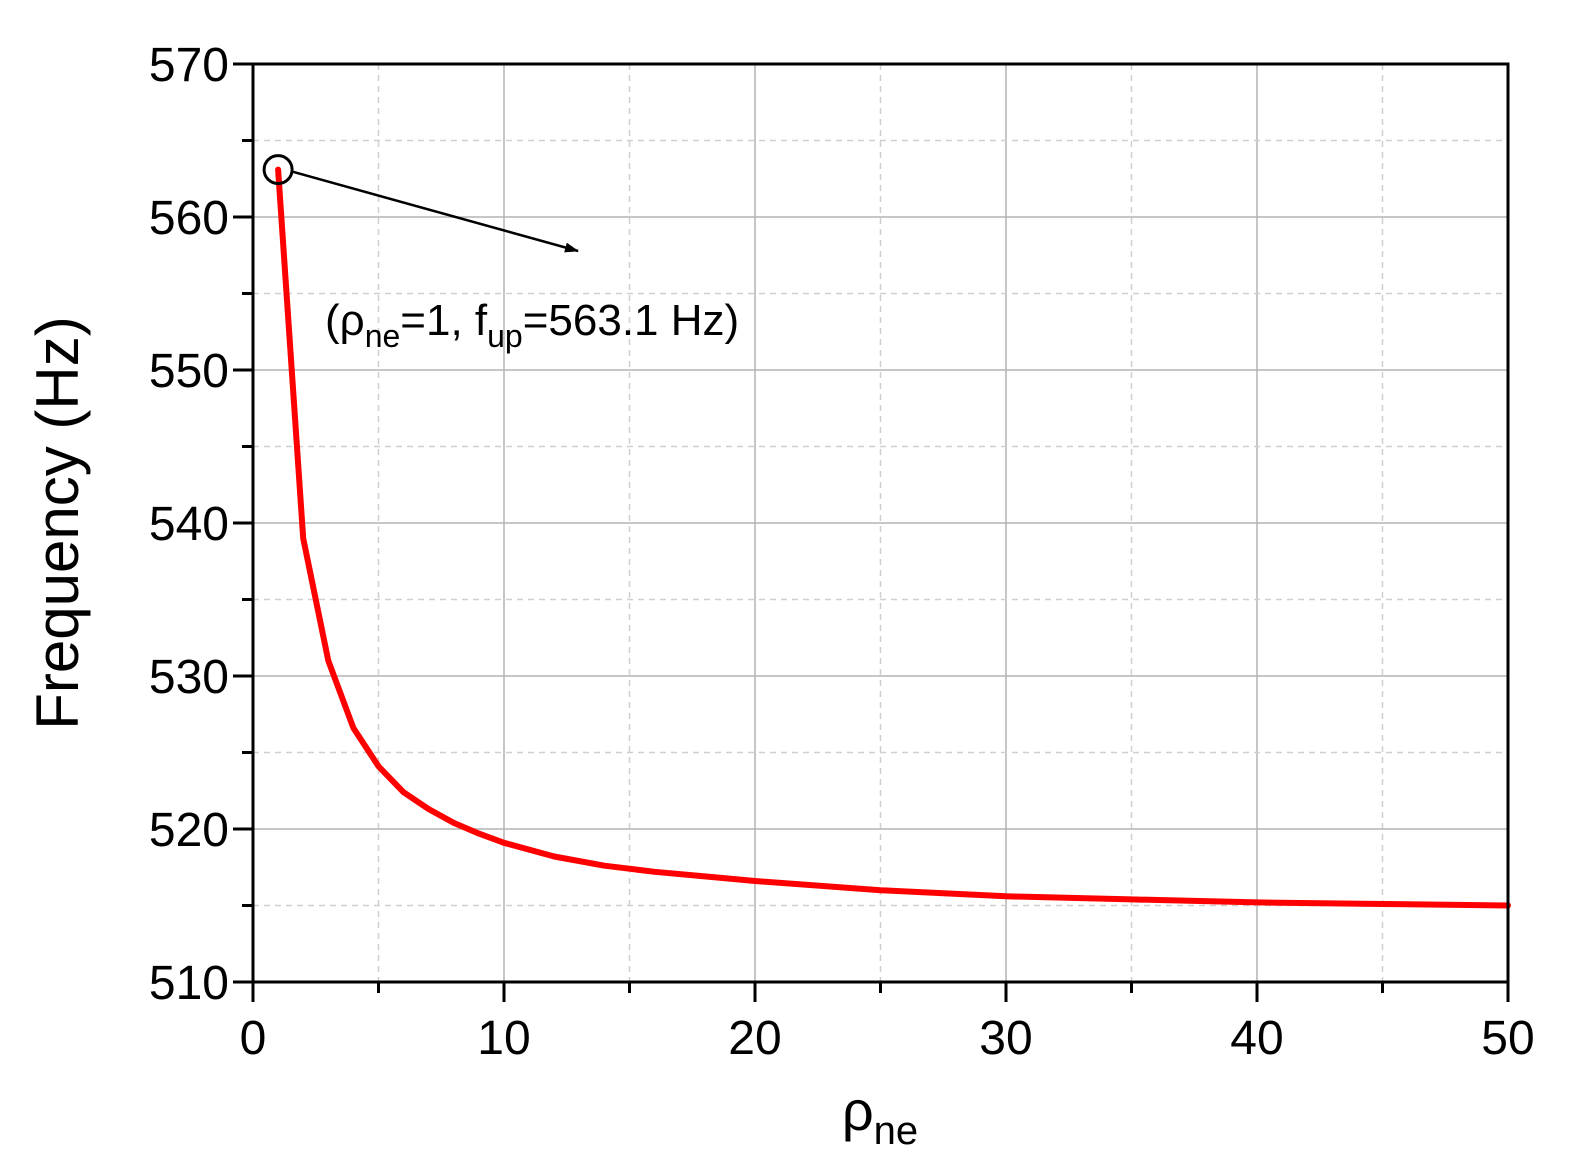 This screenshot has height=1174, width=1582. What do you see at coordinates (1256, 1038) in the screenshot?
I see `x-tick-label: 40` at bounding box center [1256, 1038].